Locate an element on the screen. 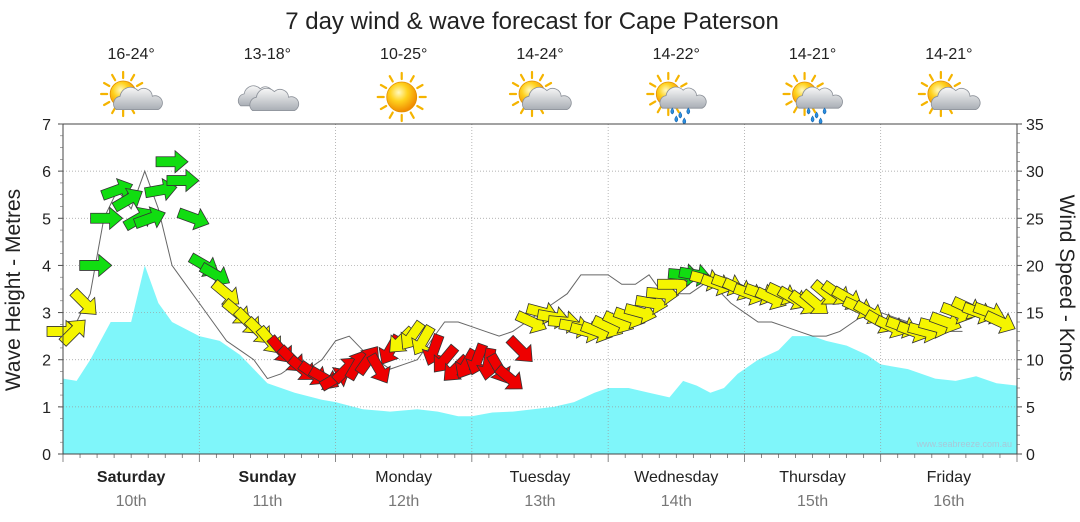  cloudy-icon is located at coordinates (268, 98).